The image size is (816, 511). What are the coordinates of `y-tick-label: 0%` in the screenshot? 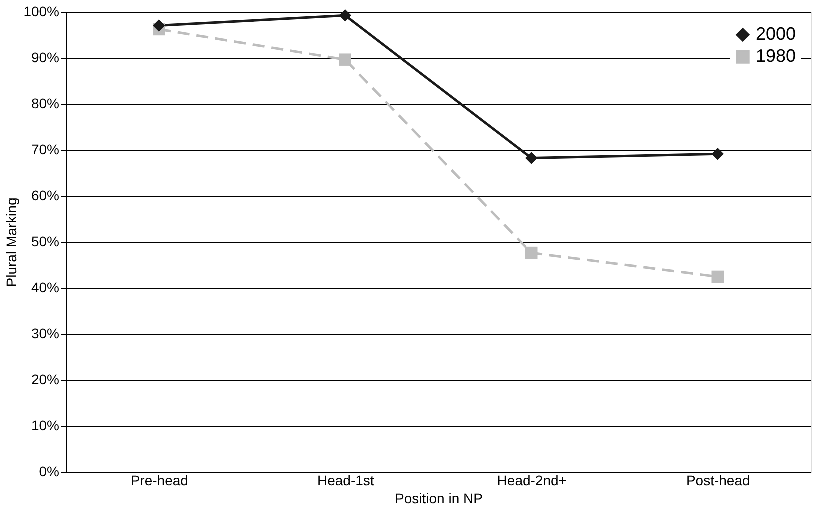 It's located at (49, 472).